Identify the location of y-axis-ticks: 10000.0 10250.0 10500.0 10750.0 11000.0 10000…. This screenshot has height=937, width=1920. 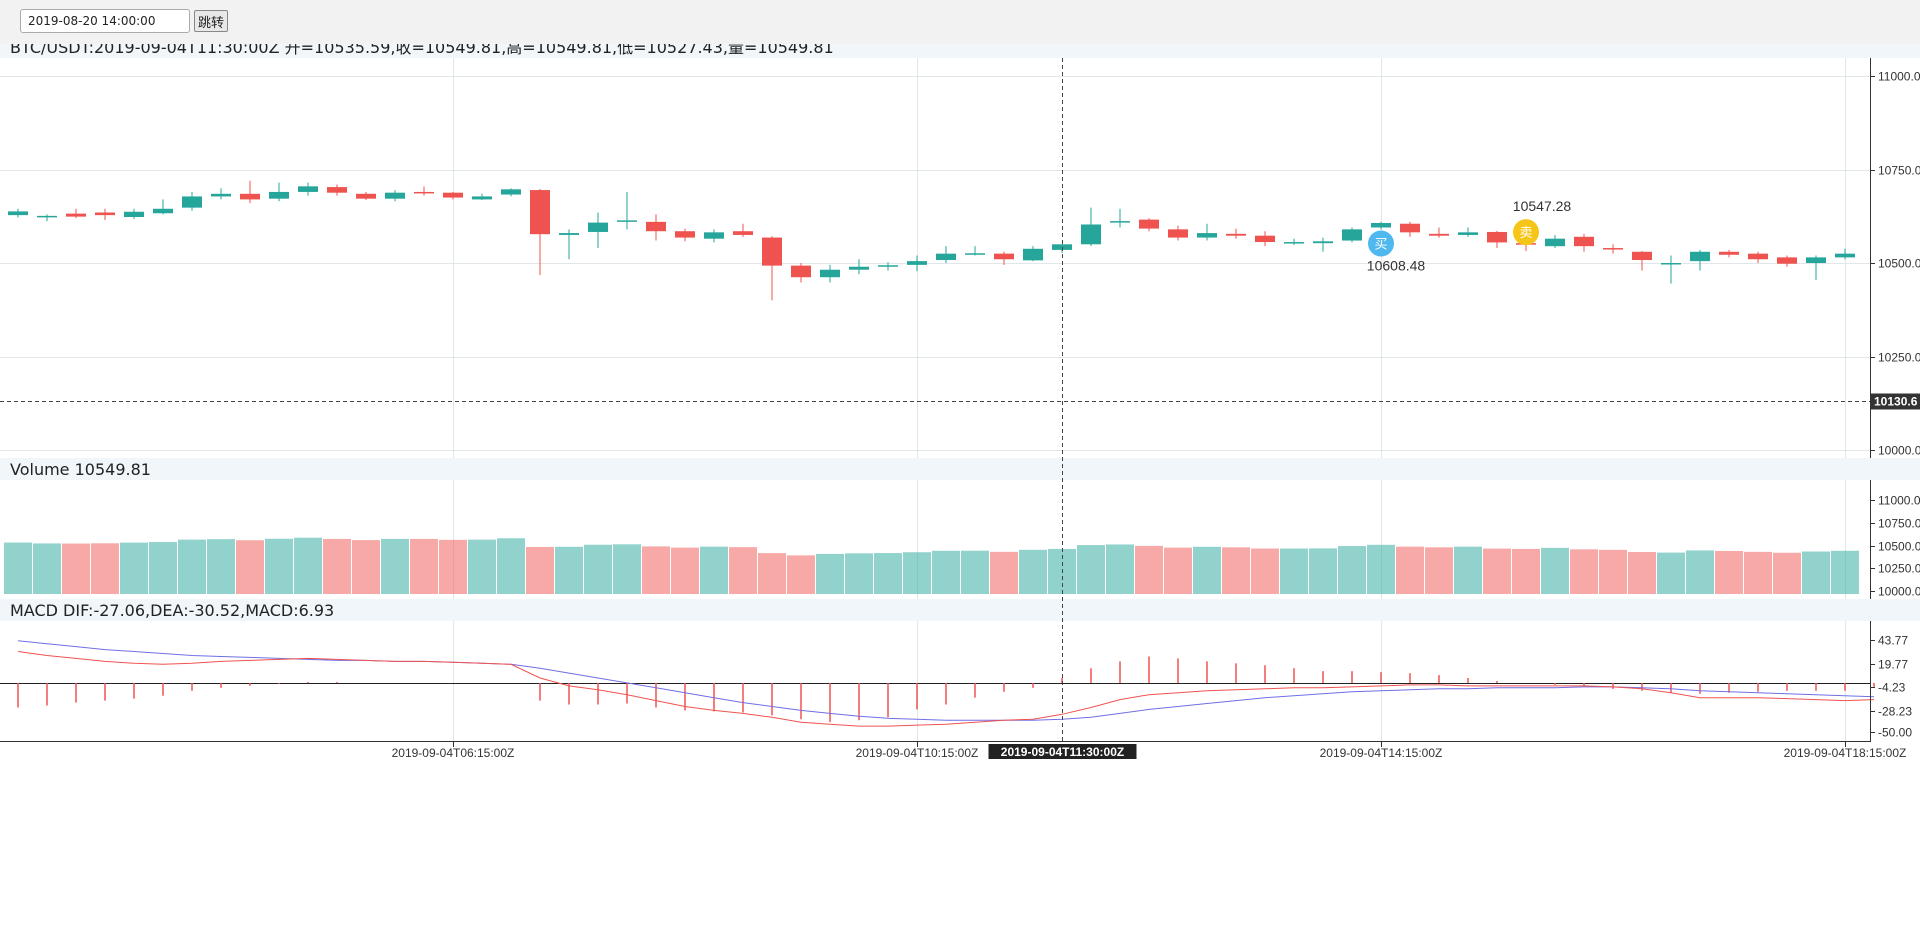
(1895, 405).